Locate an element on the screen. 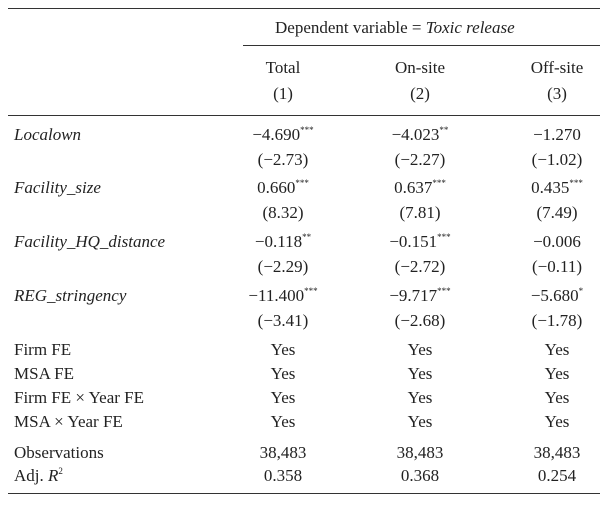 Image resolution: width=608 pixels, height=505 pixels. dependent-header: Dependent variable = Toxic release is located at coordinates (395, 28).